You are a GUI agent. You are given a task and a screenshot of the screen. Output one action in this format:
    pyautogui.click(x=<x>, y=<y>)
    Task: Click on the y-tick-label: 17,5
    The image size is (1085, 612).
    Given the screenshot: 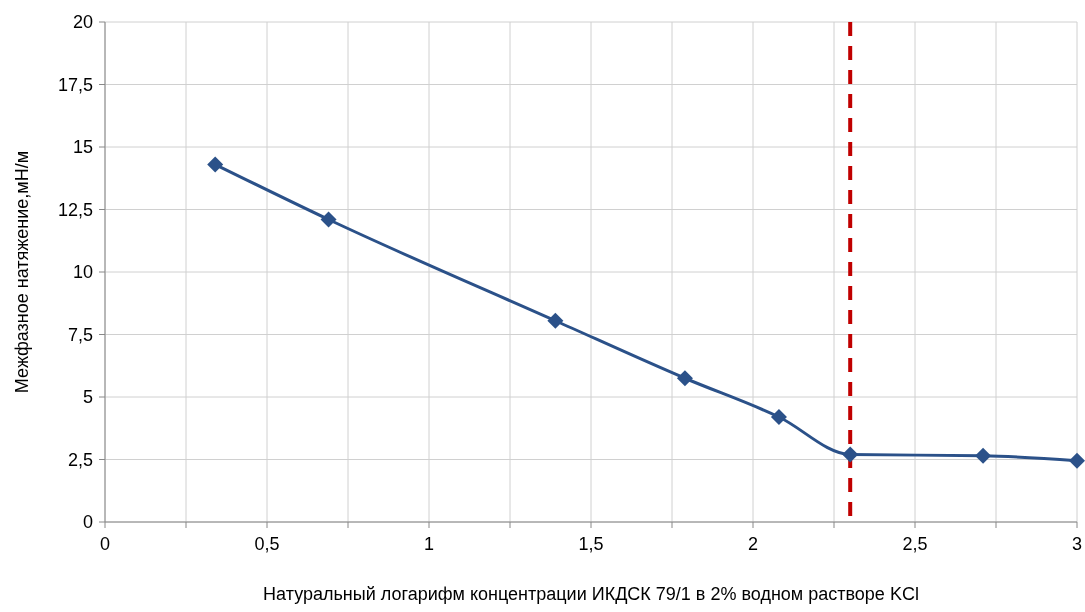 What is the action you would take?
    pyautogui.click(x=75, y=84)
    